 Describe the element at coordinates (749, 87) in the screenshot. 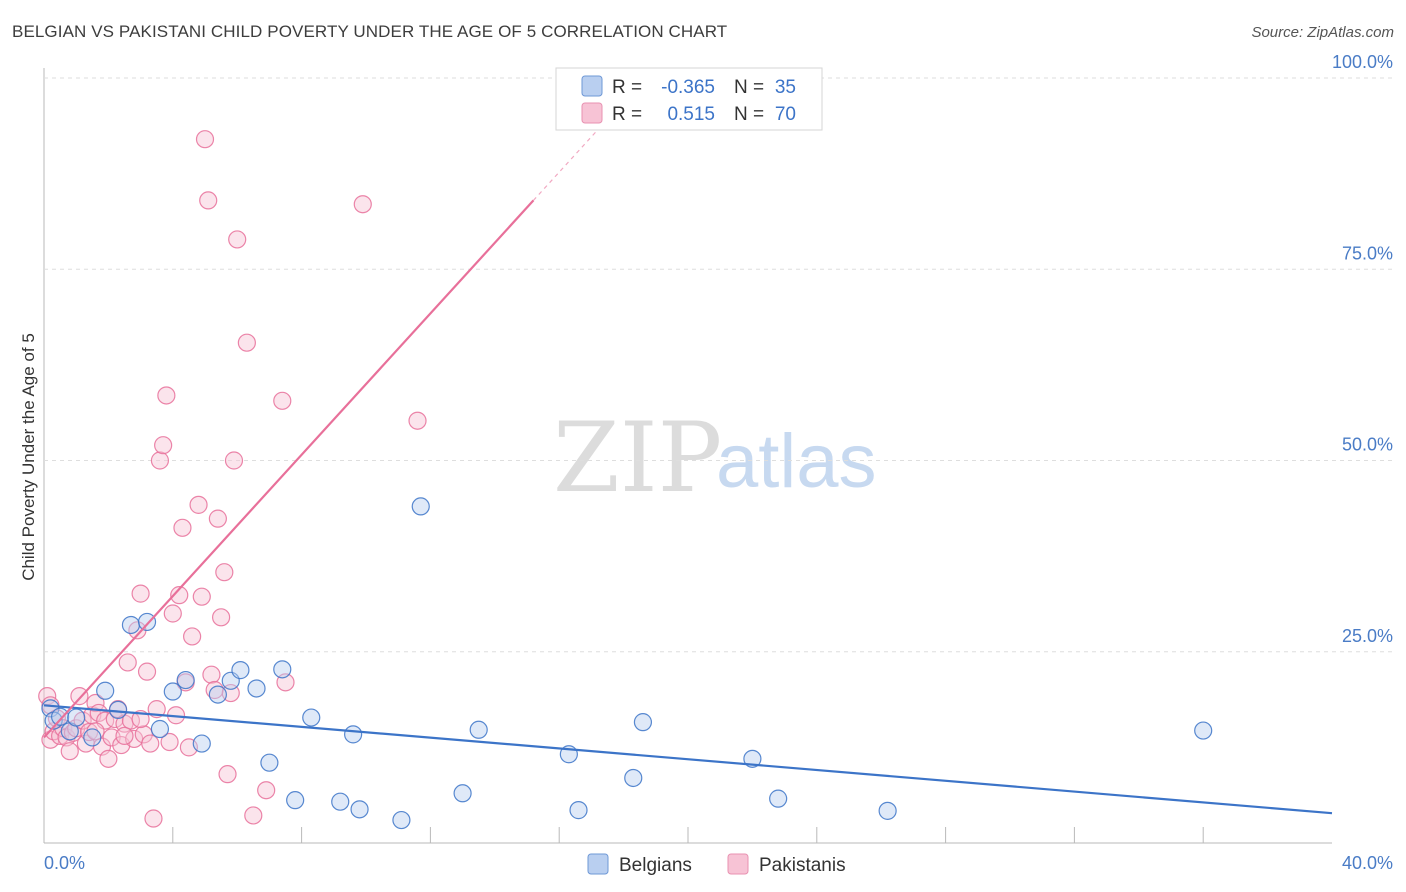

I see `legend-n-label-belgians: N =` at that location.